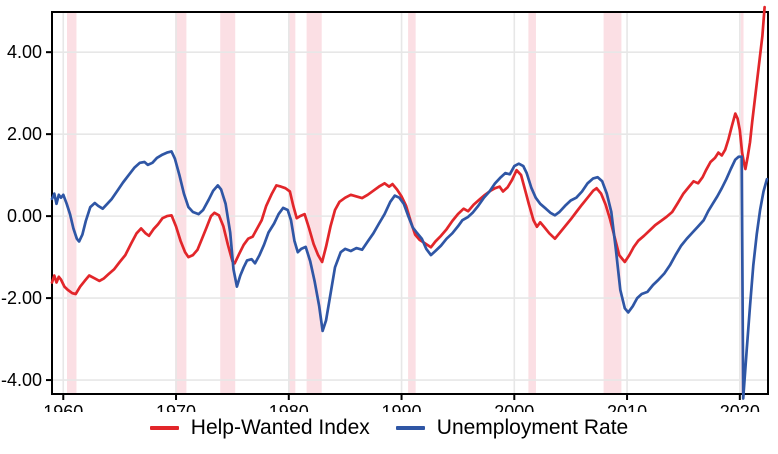 This screenshot has width=778, height=454. I want to click on x-tick-label: 1980, so click(289, 407).